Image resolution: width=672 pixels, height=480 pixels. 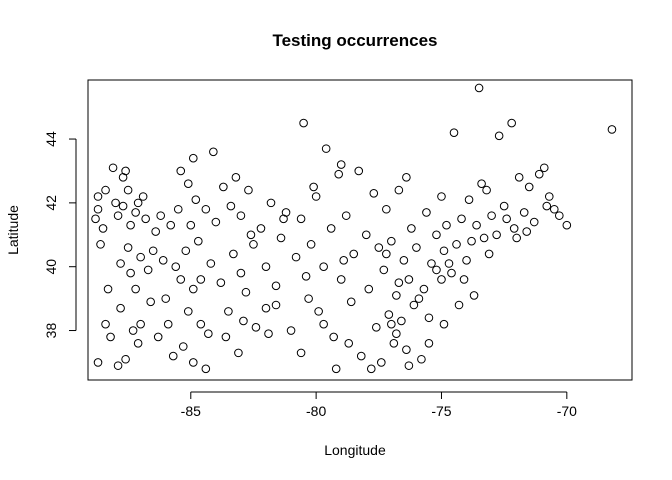 What do you see at coordinates (51, 267) in the screenshot?
I see `y-tick-label: 40` at bounding box center [51, 267].